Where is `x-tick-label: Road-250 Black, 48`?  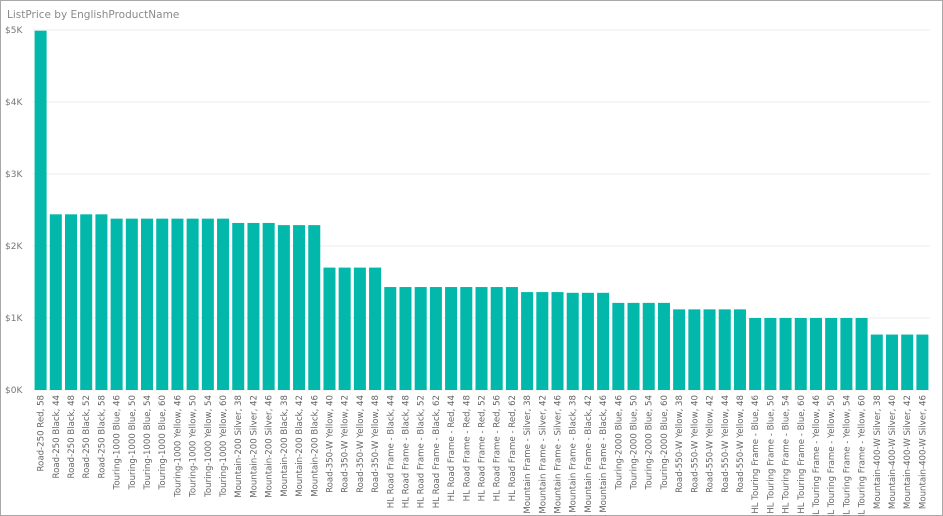
x-tick-label: Road-250 Black, 48 is located at coordinates (72, 436).